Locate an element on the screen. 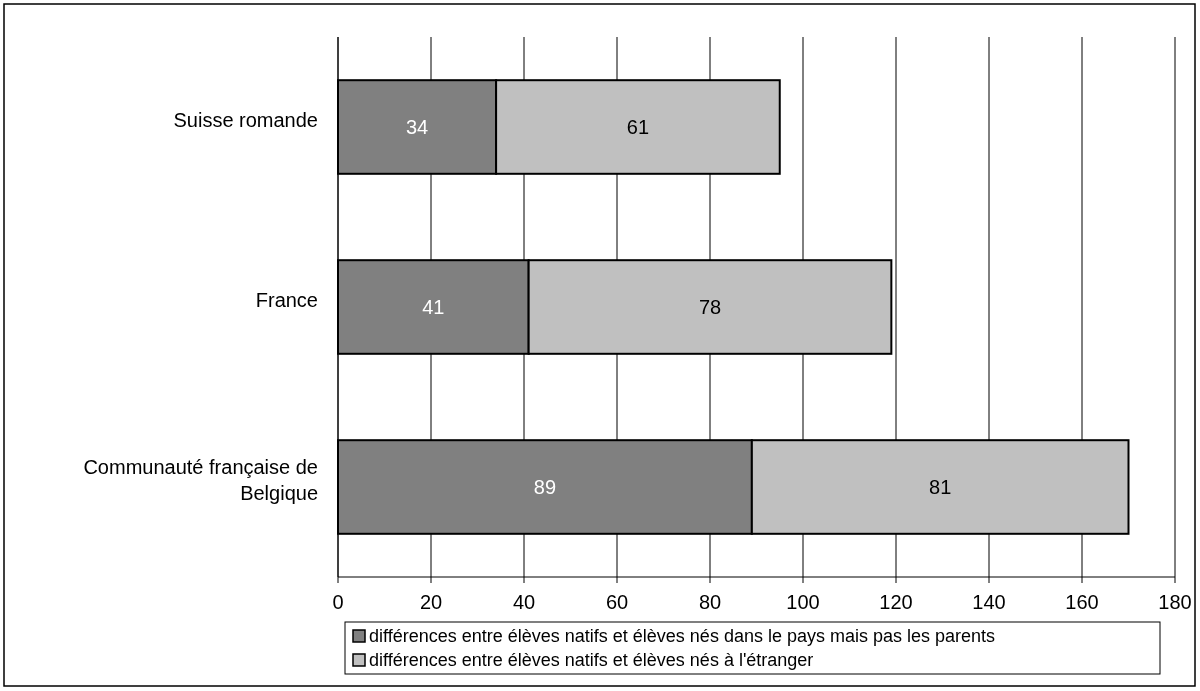 Image resolution: width=1200 pixels, height=691 pixels. x-tick-label: 120 is located at coordinates (896, 602).